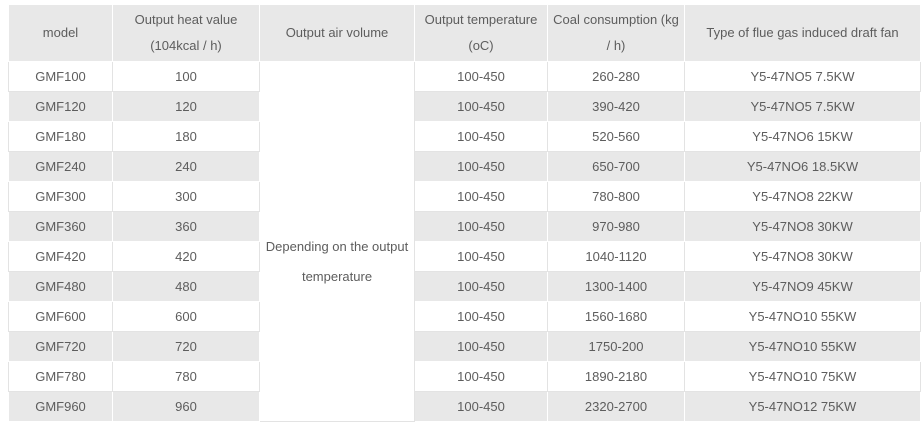 The width and height of the screenshot is (924, 423). I want to click on header-fan-type: Type of flue gas induced draft fan, so click(803, 33).